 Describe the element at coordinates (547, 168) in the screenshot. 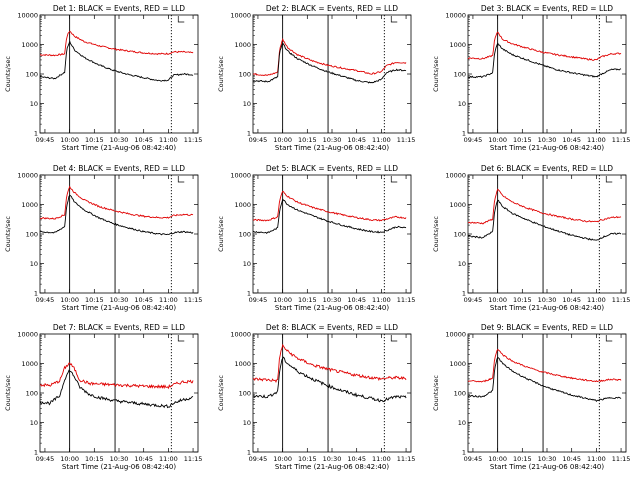

I see `panel-title: Det 6: BLACK = Events, RED = LLD` at that location.